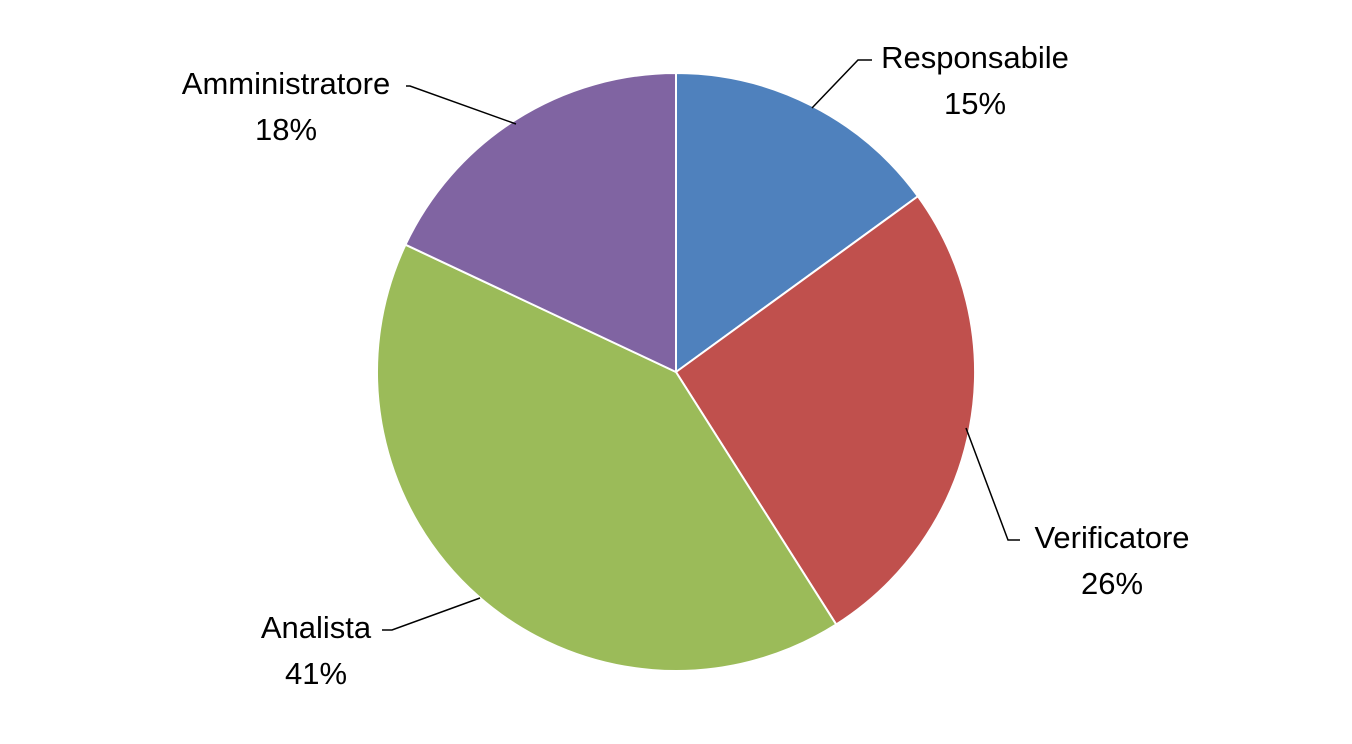  I want to click on slice-label-responsabile: Responsabile, so click(975, 57).